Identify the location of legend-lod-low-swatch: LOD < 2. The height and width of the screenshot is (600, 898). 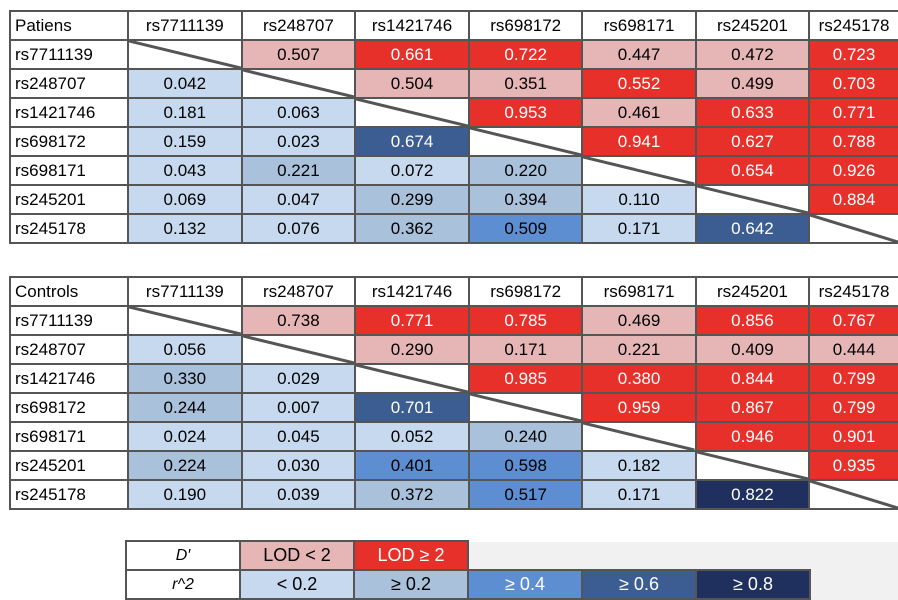
(297, 555).